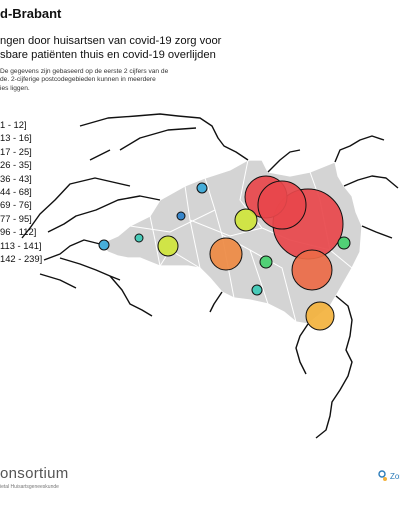  Describe the element at coordinates (21, 245) in the screenshot. I see `legend-item: 113 - 141]` at that location.